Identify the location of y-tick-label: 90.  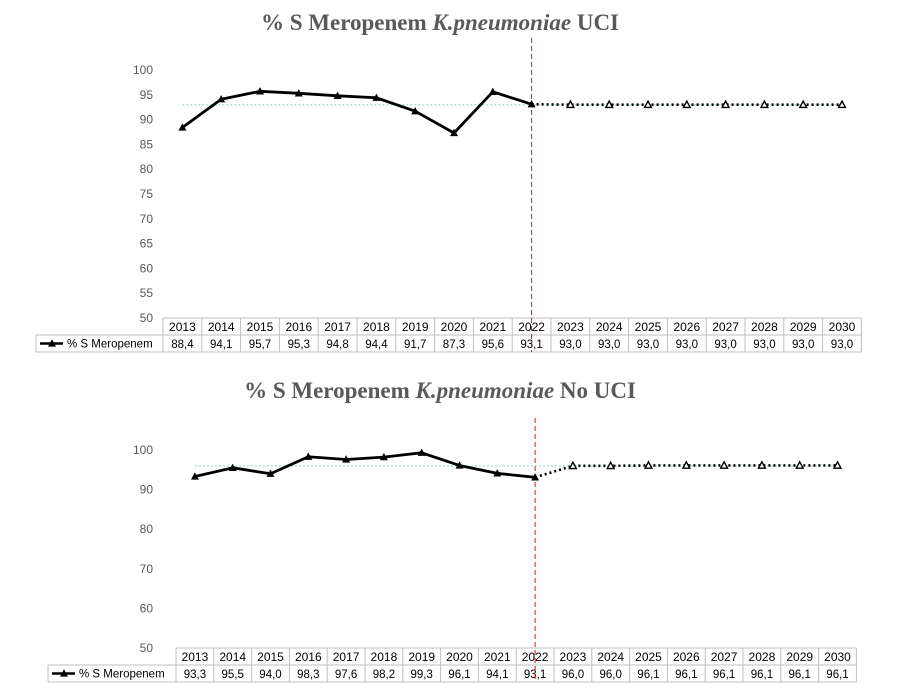
(147, 490).